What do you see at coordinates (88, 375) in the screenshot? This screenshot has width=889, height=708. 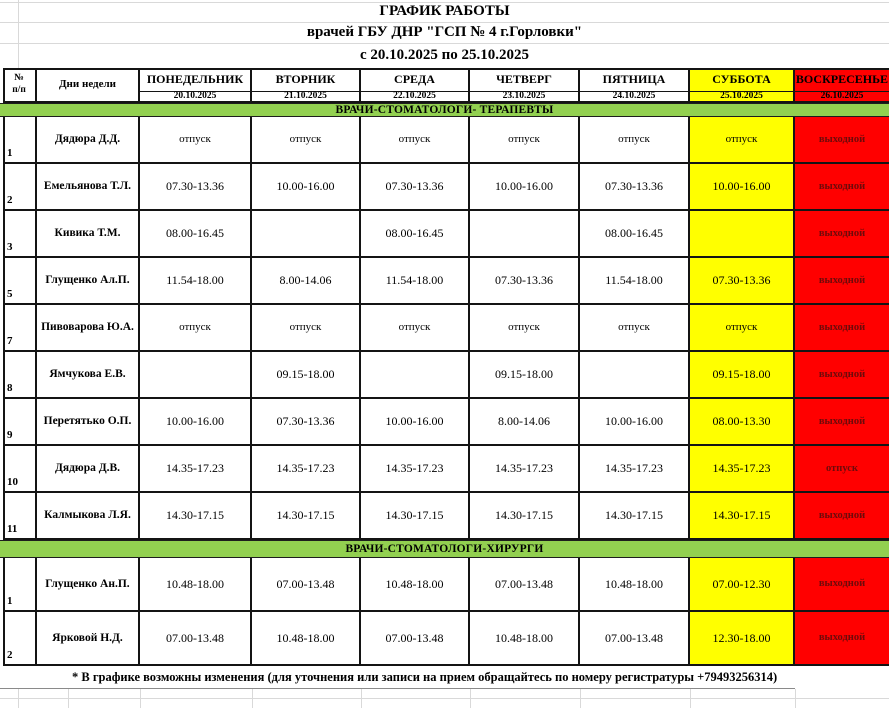 I see `doctor-name: Ямчукова Е.В.` at bounding box center [88, 375].